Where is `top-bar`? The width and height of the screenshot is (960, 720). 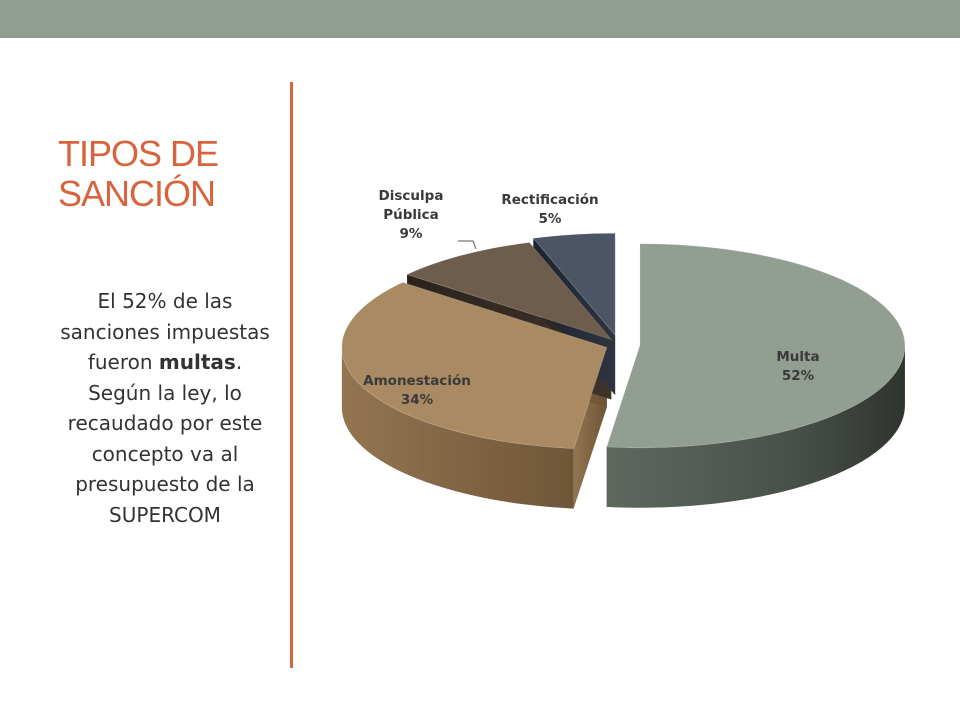
top-bar is located at coordinates (480, 19).